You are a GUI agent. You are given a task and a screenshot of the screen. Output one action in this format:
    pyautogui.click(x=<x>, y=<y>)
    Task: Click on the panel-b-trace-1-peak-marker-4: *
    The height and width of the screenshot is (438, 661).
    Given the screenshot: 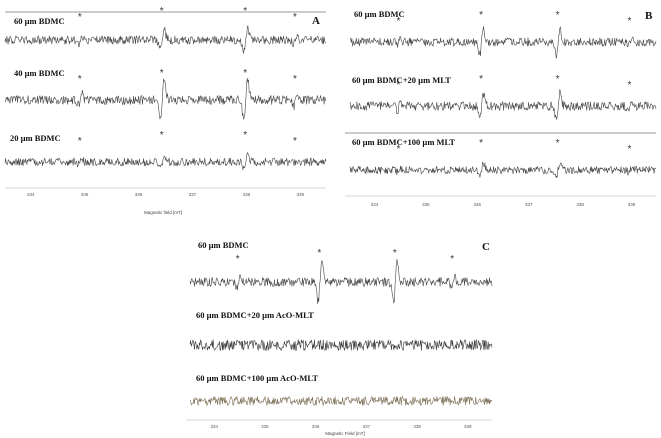 What is the action you would take?
    pyautogui.click(x=630, y=21)
    